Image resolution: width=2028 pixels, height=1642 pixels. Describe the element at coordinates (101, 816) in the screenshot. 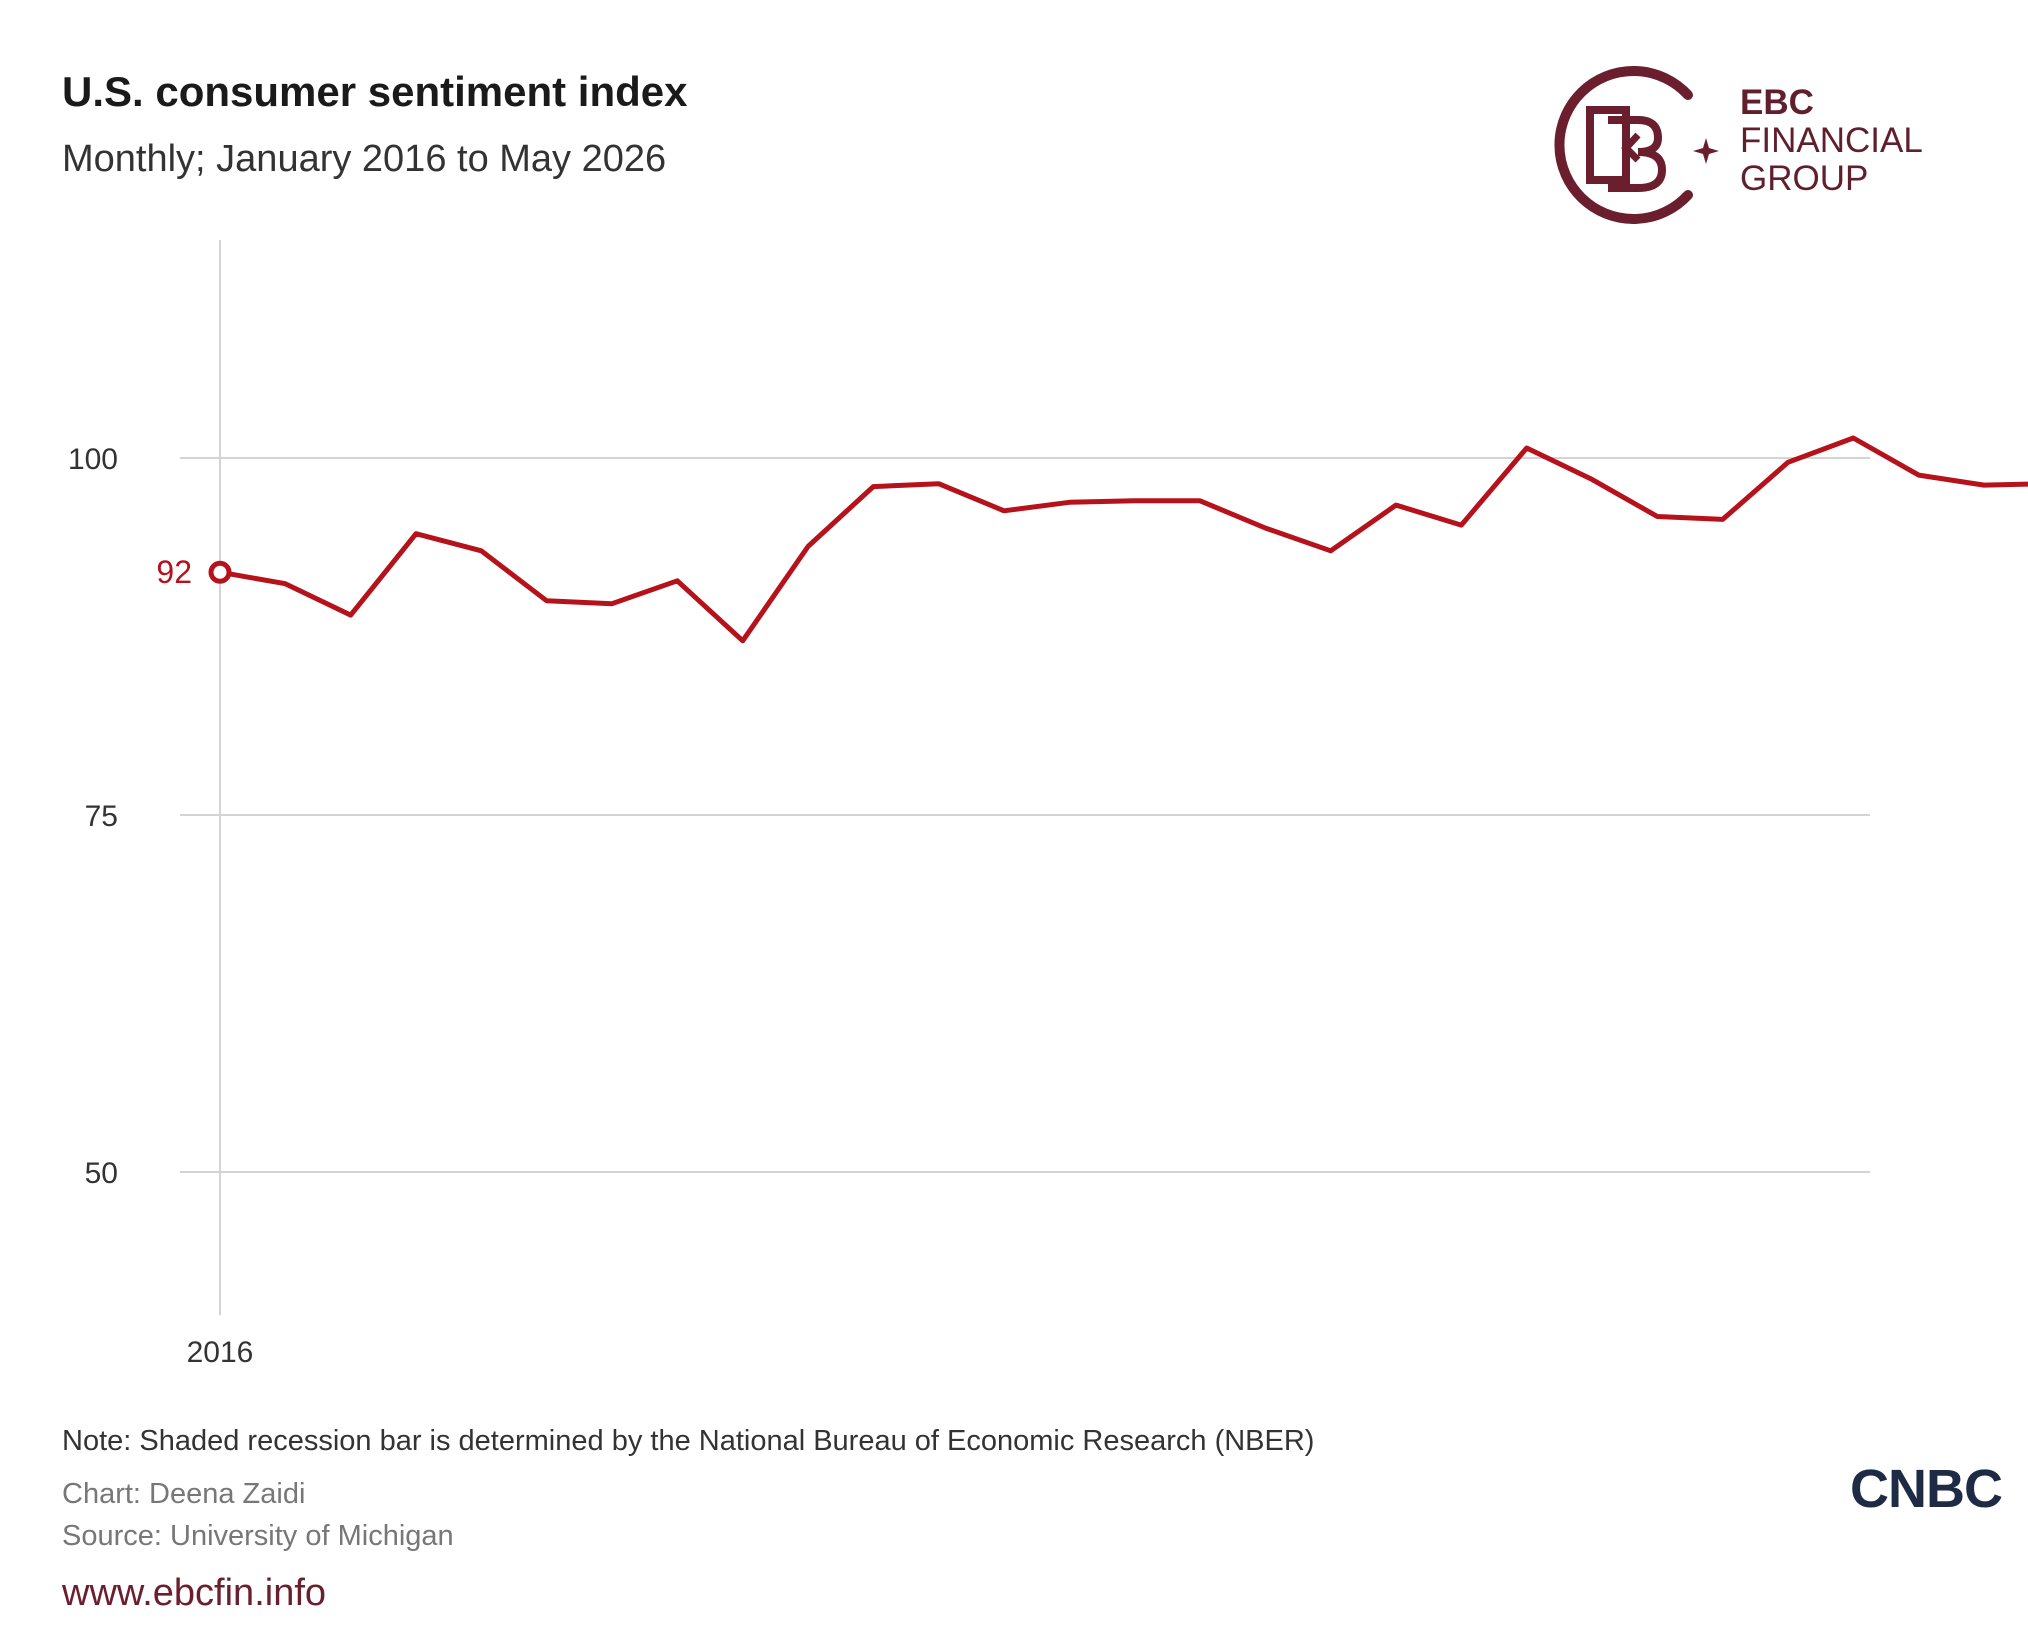

I see `y-tick-label: 75` at that location.